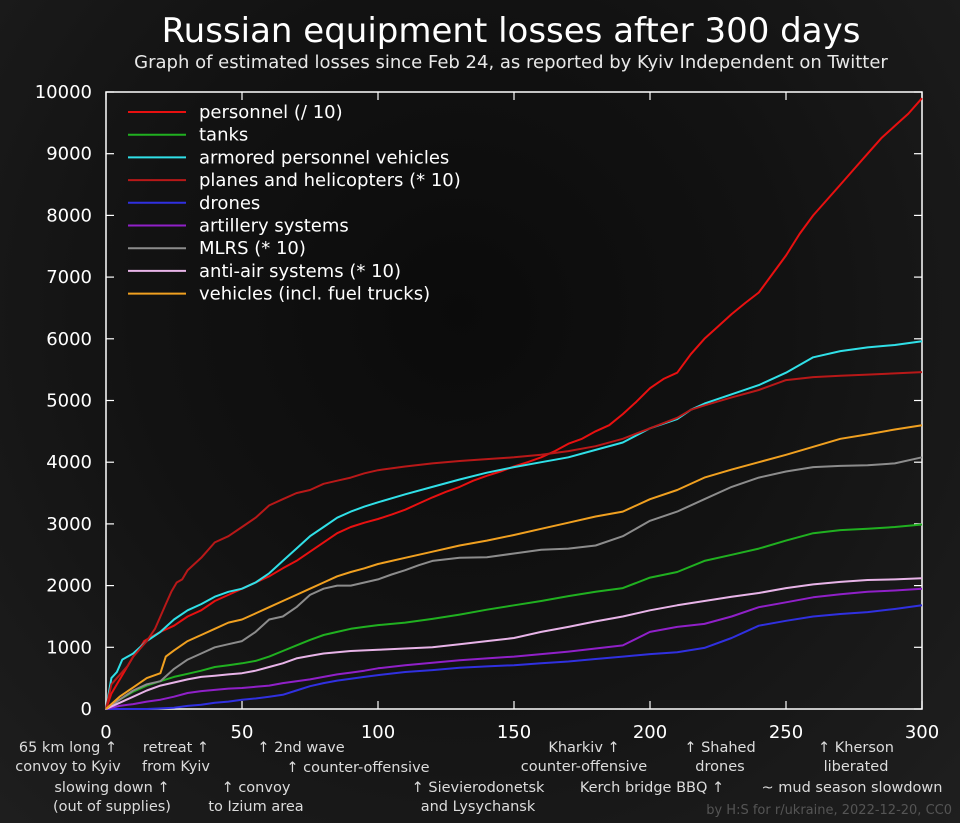 Image resolution: width=960 pixels, height=823 pixels. What do you see at coordinates (252, 248) in the screenshot?
I see `legend-entry: MLRS (* 10)` at bounding box center [252, 248].